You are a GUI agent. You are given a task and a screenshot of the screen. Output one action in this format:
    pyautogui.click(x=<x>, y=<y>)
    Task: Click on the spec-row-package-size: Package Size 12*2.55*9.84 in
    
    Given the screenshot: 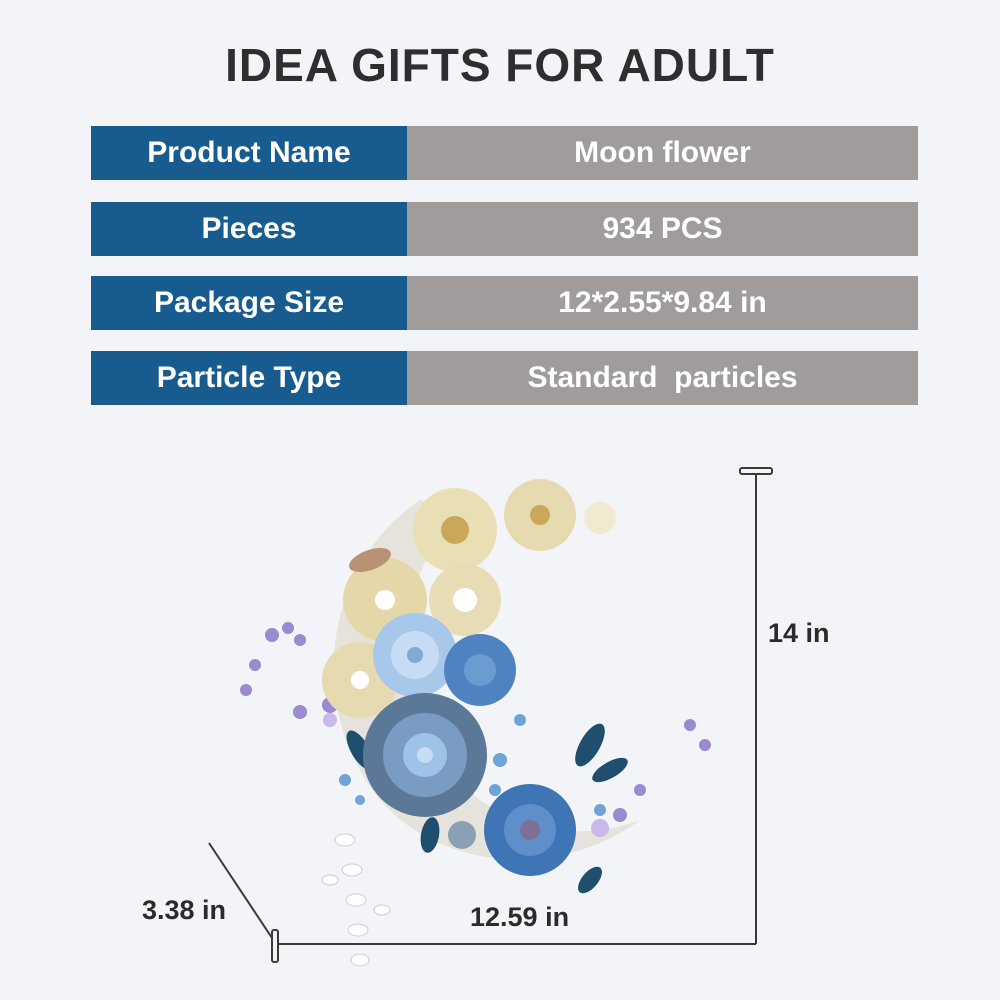 What is the action you would take?
    pyautogui.click(x=504, y=303)
    